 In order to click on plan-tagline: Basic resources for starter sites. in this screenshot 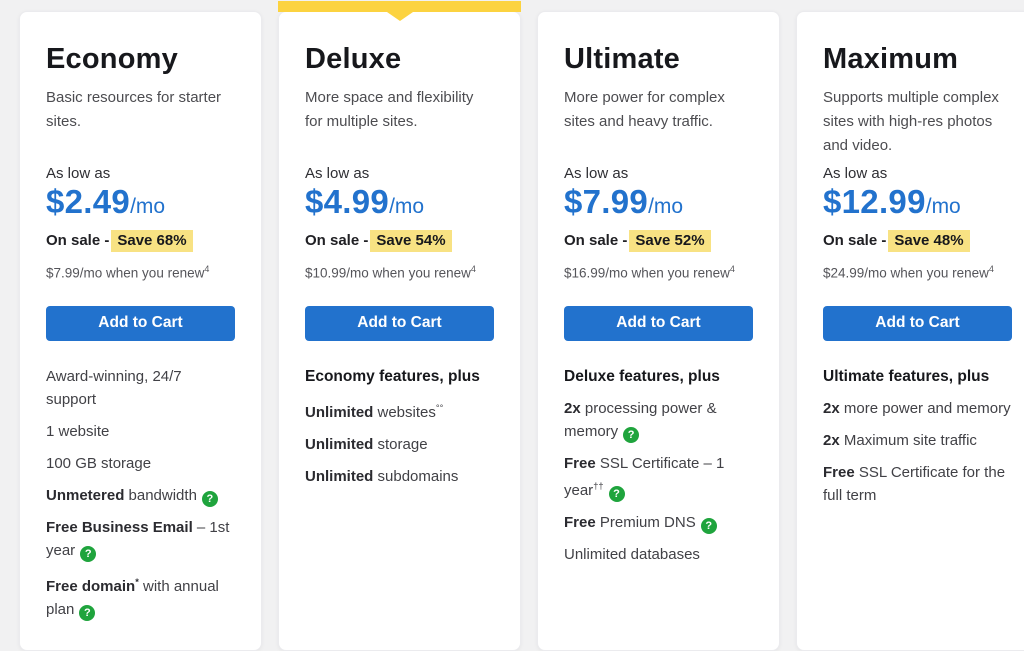, I will do `click(134, 109)`.